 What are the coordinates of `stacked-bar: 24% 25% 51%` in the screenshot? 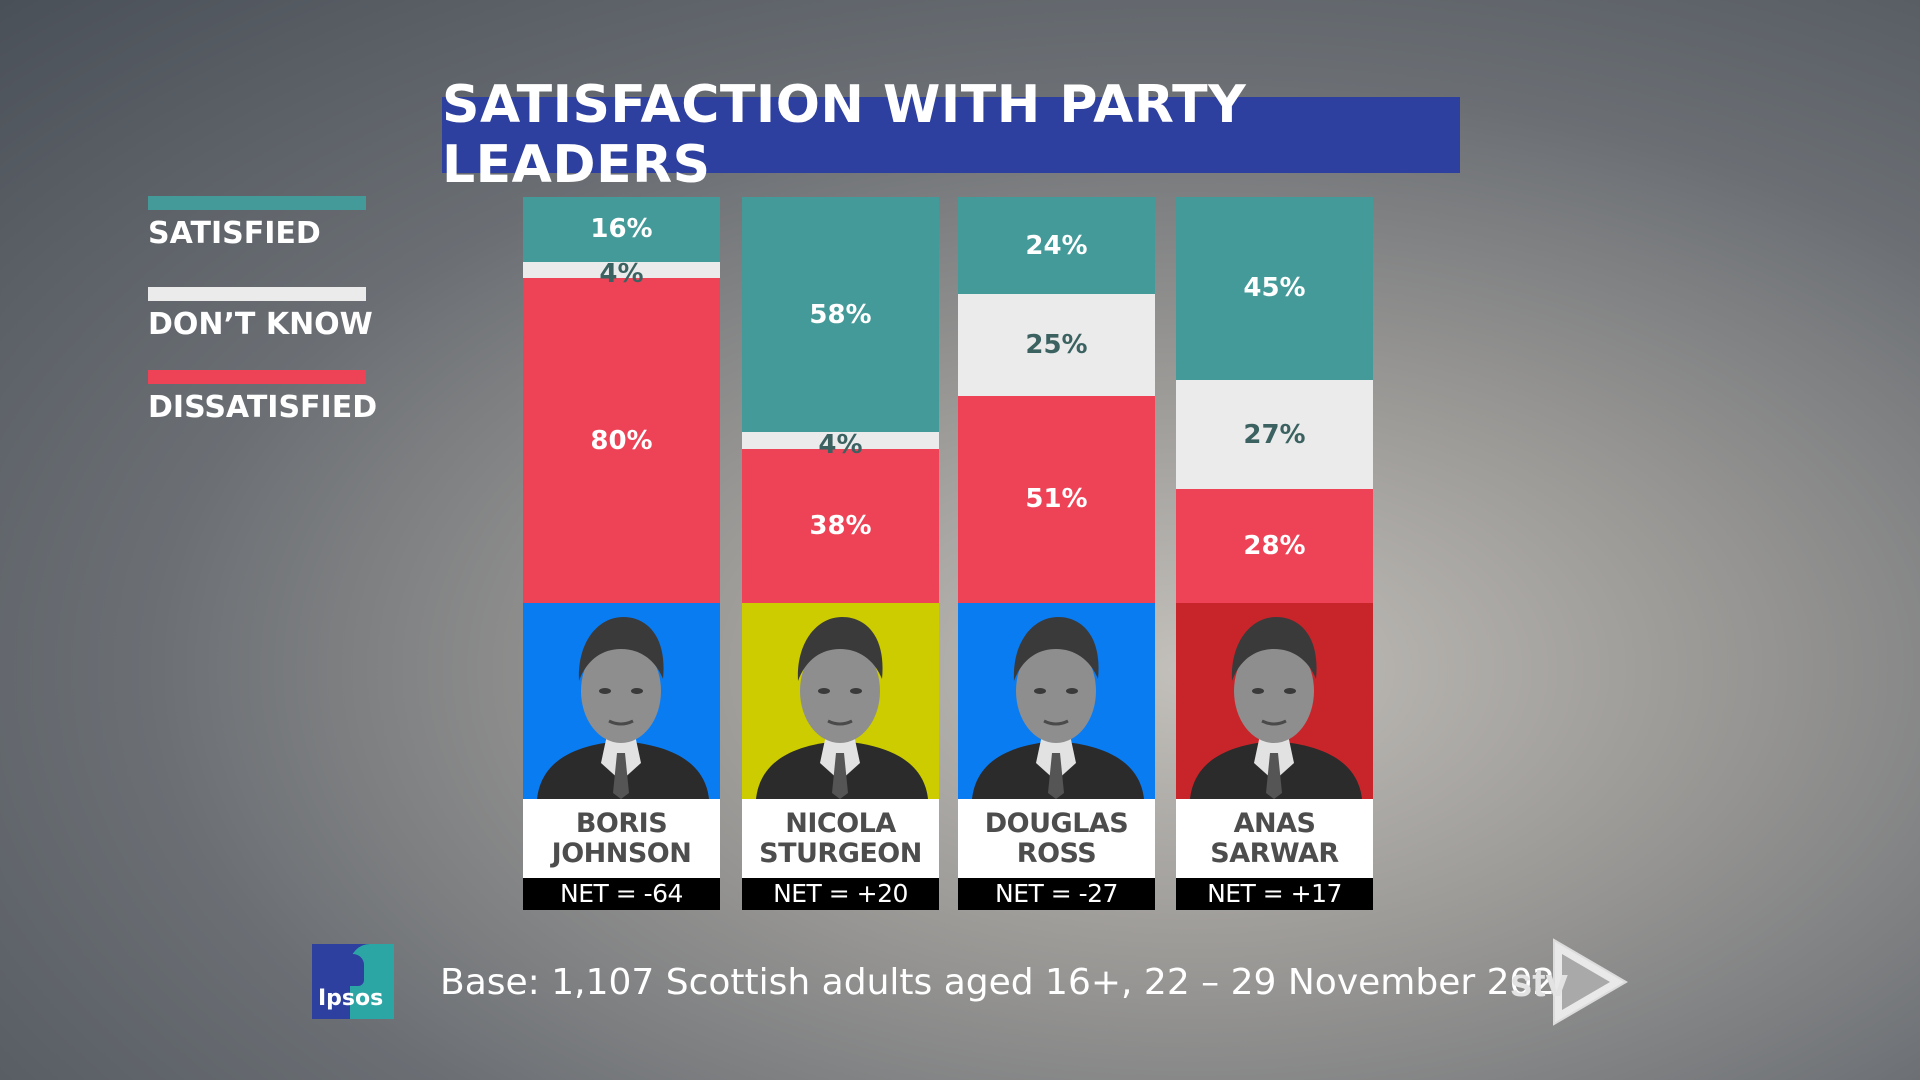 It's located at (1056, 400).